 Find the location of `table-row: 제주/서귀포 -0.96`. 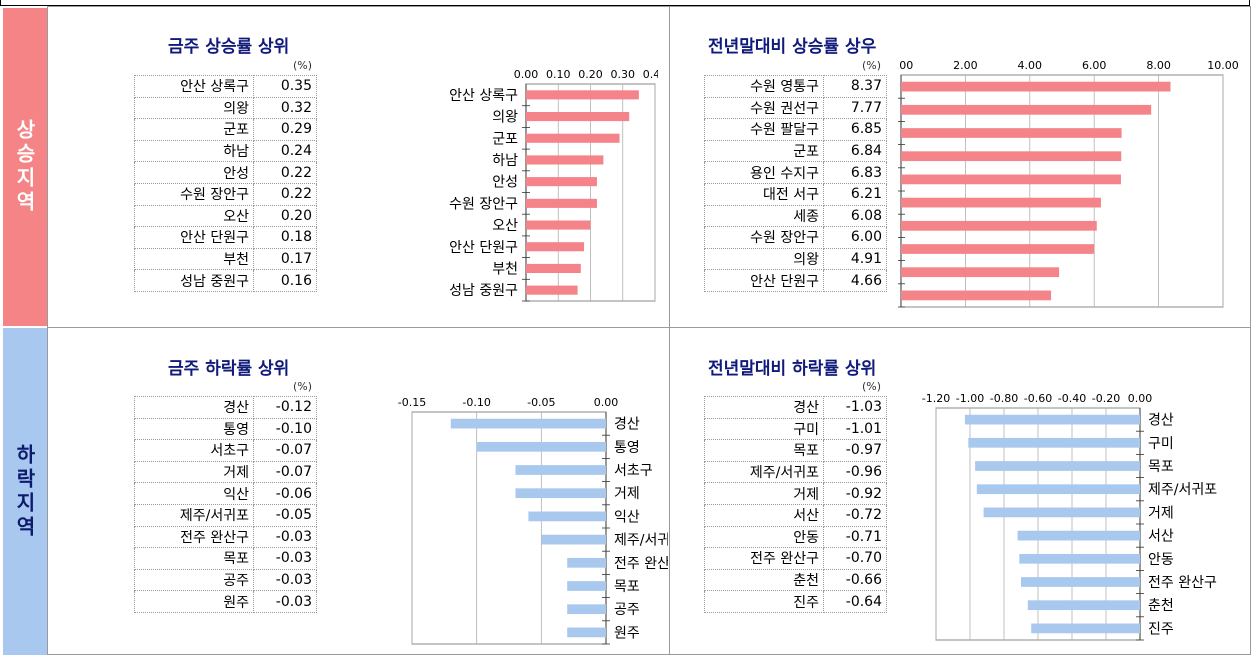

table-row: 제주/서귀포 -0.96 is located at coordinates (795, 472).